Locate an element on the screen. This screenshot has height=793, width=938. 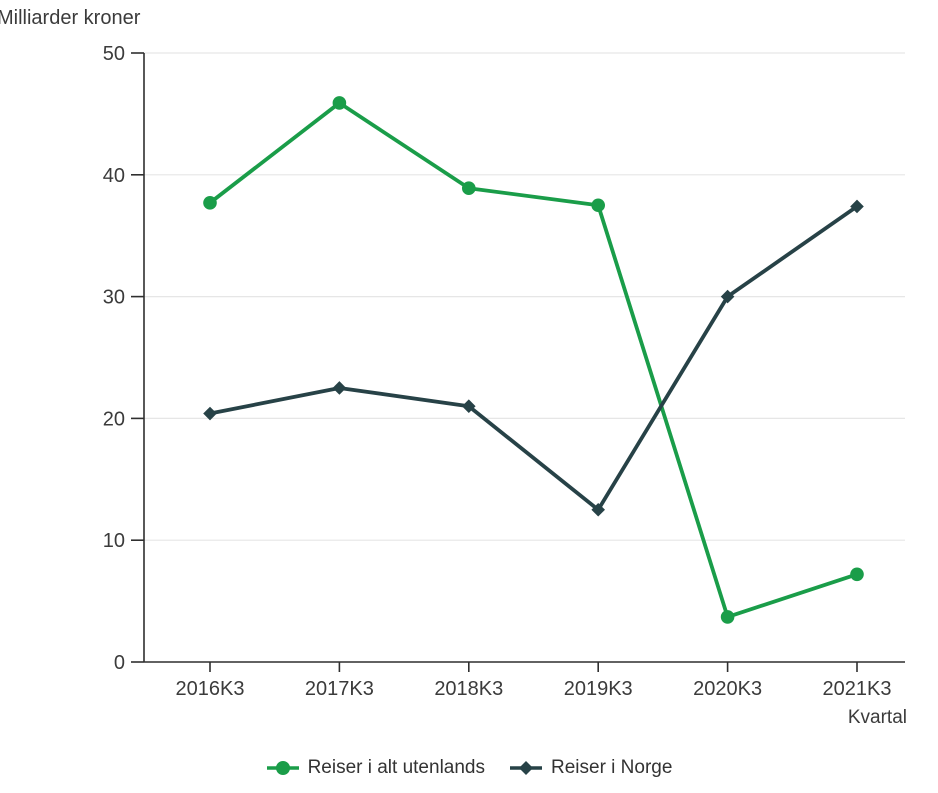
legend-item-reiser-i-norge: Reiser i Norge is located at coordinates (590, 768).